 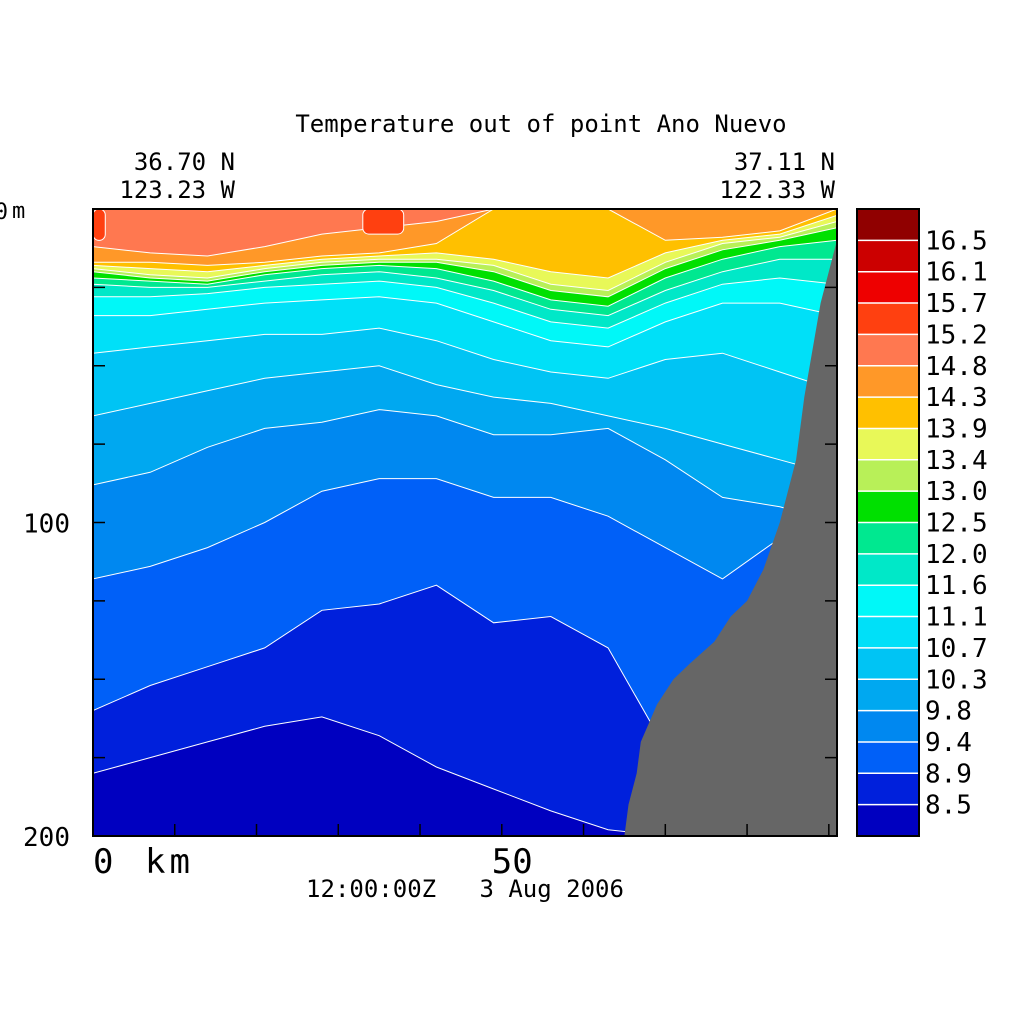 I want to click on colorbar-label: 11.6, so click(x=956, y=586).